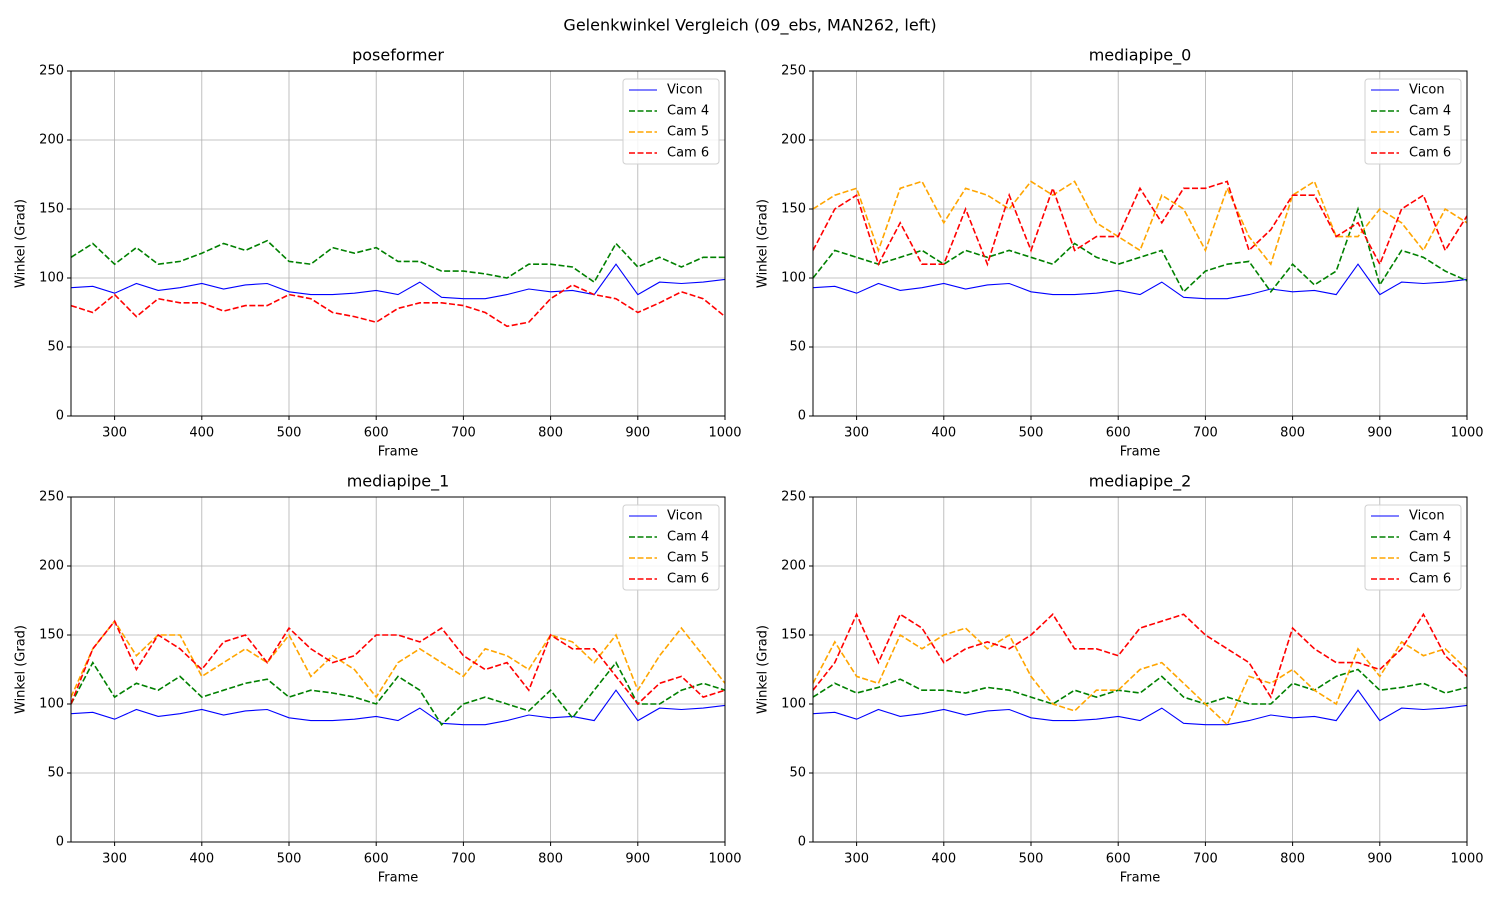  I want to click on subplot-title: poseformer, so click(398, 55).